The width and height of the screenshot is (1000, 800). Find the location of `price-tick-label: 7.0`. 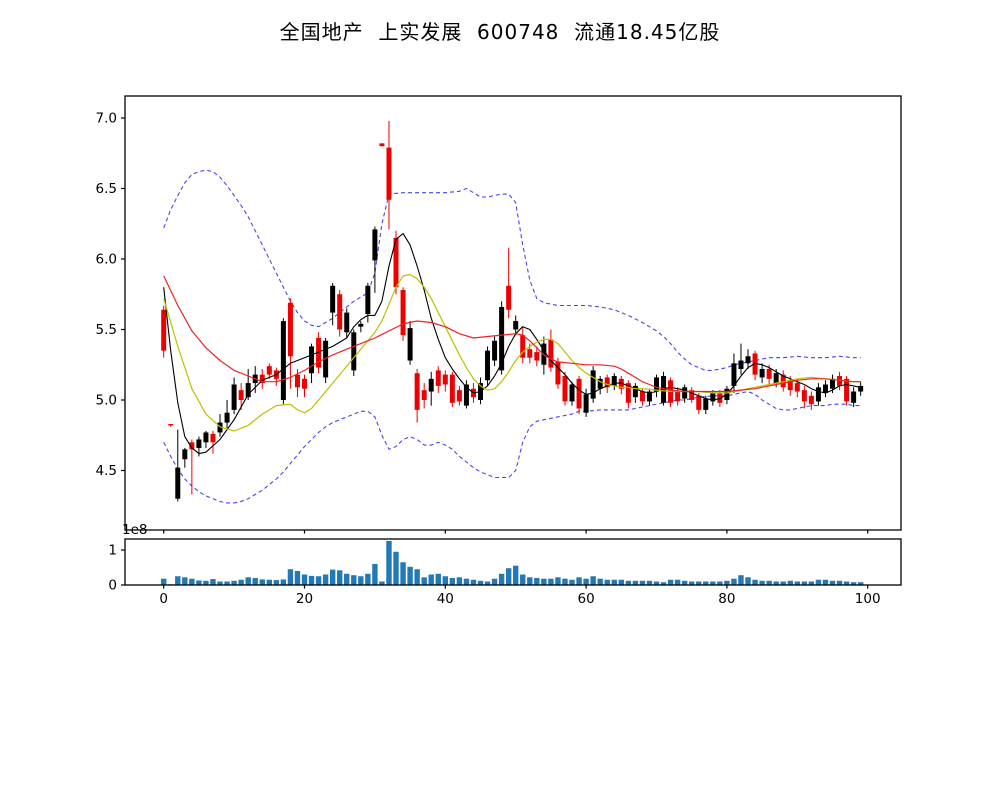

price-tick-label: 7.0 is located at coordinates (106, 119).